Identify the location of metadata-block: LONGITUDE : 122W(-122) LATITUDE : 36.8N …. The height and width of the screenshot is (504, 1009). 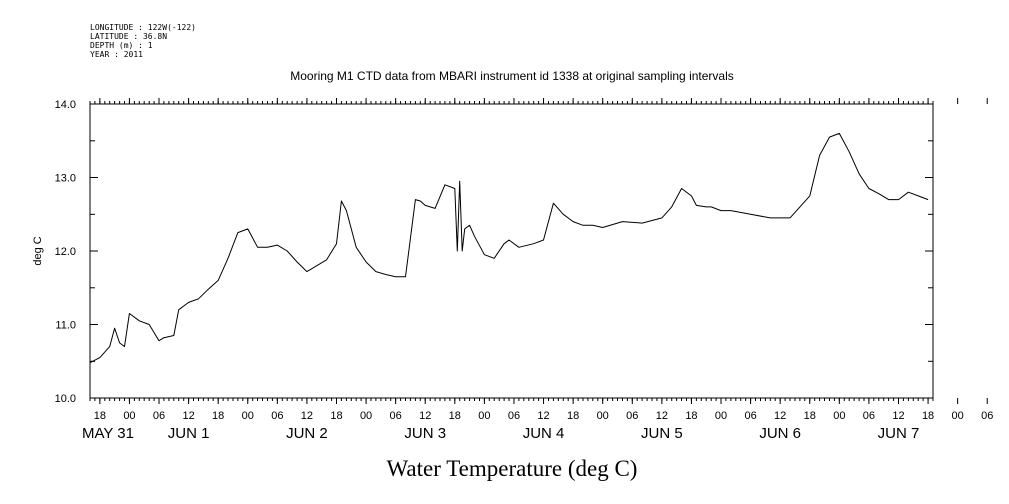
(143, 41).